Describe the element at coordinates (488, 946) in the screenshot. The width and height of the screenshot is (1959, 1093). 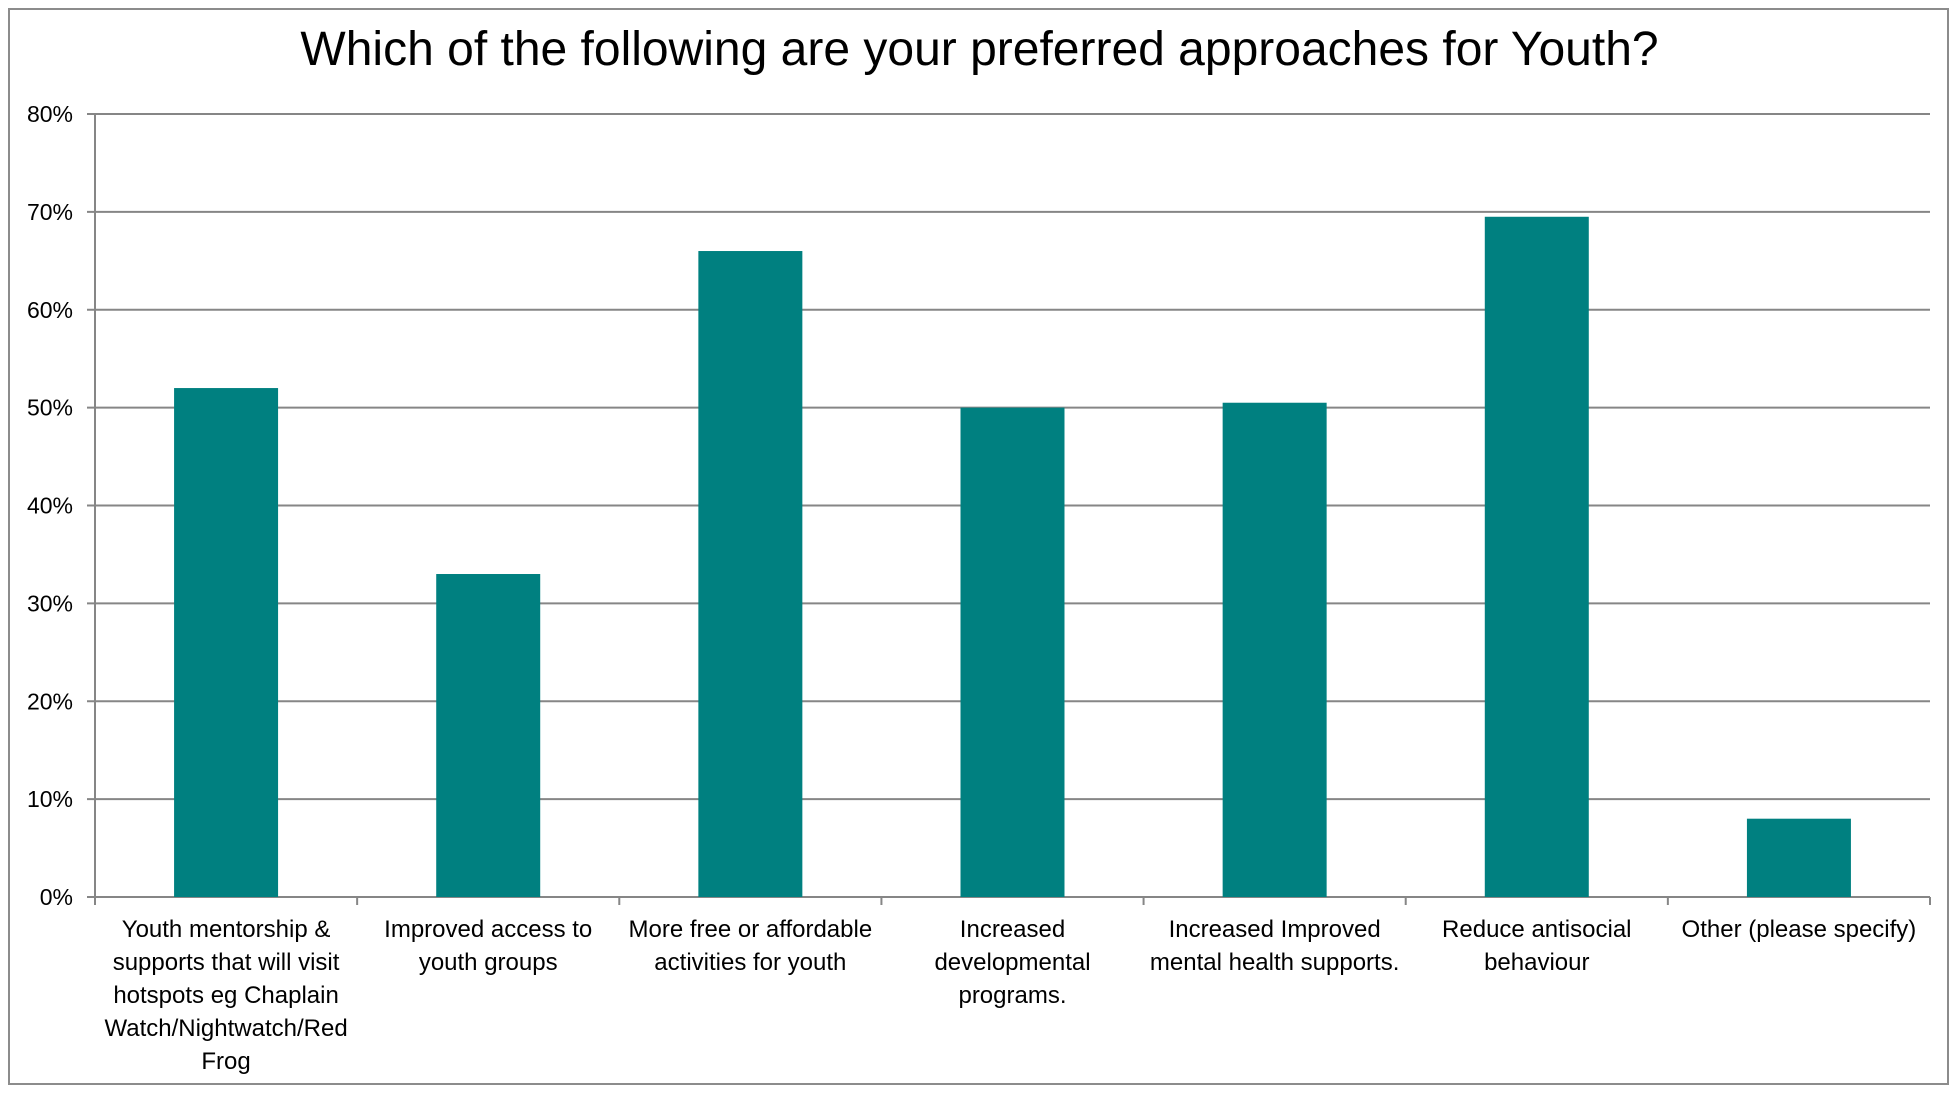
I see `x-tick-label: Improved access to youth groups` at that location.